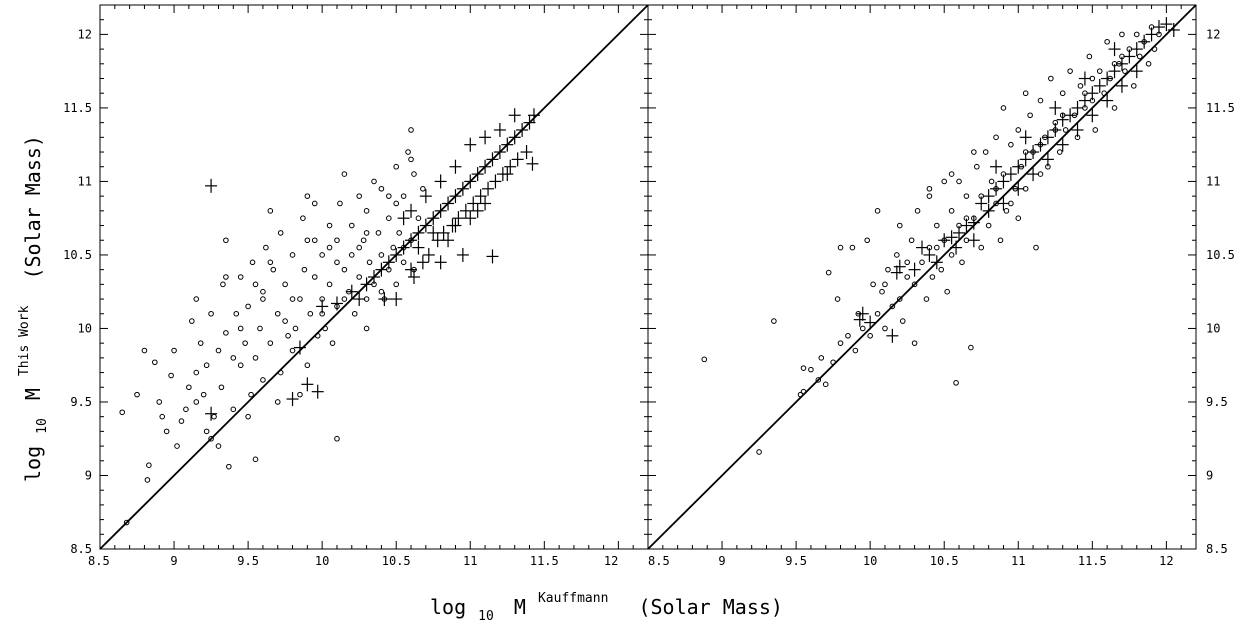 The width and height of the screenshot is (1255, 624). Describe the element at coordinates (1213, 181) in the screenshot. I see `right-y-tick-label: 11` at that location.